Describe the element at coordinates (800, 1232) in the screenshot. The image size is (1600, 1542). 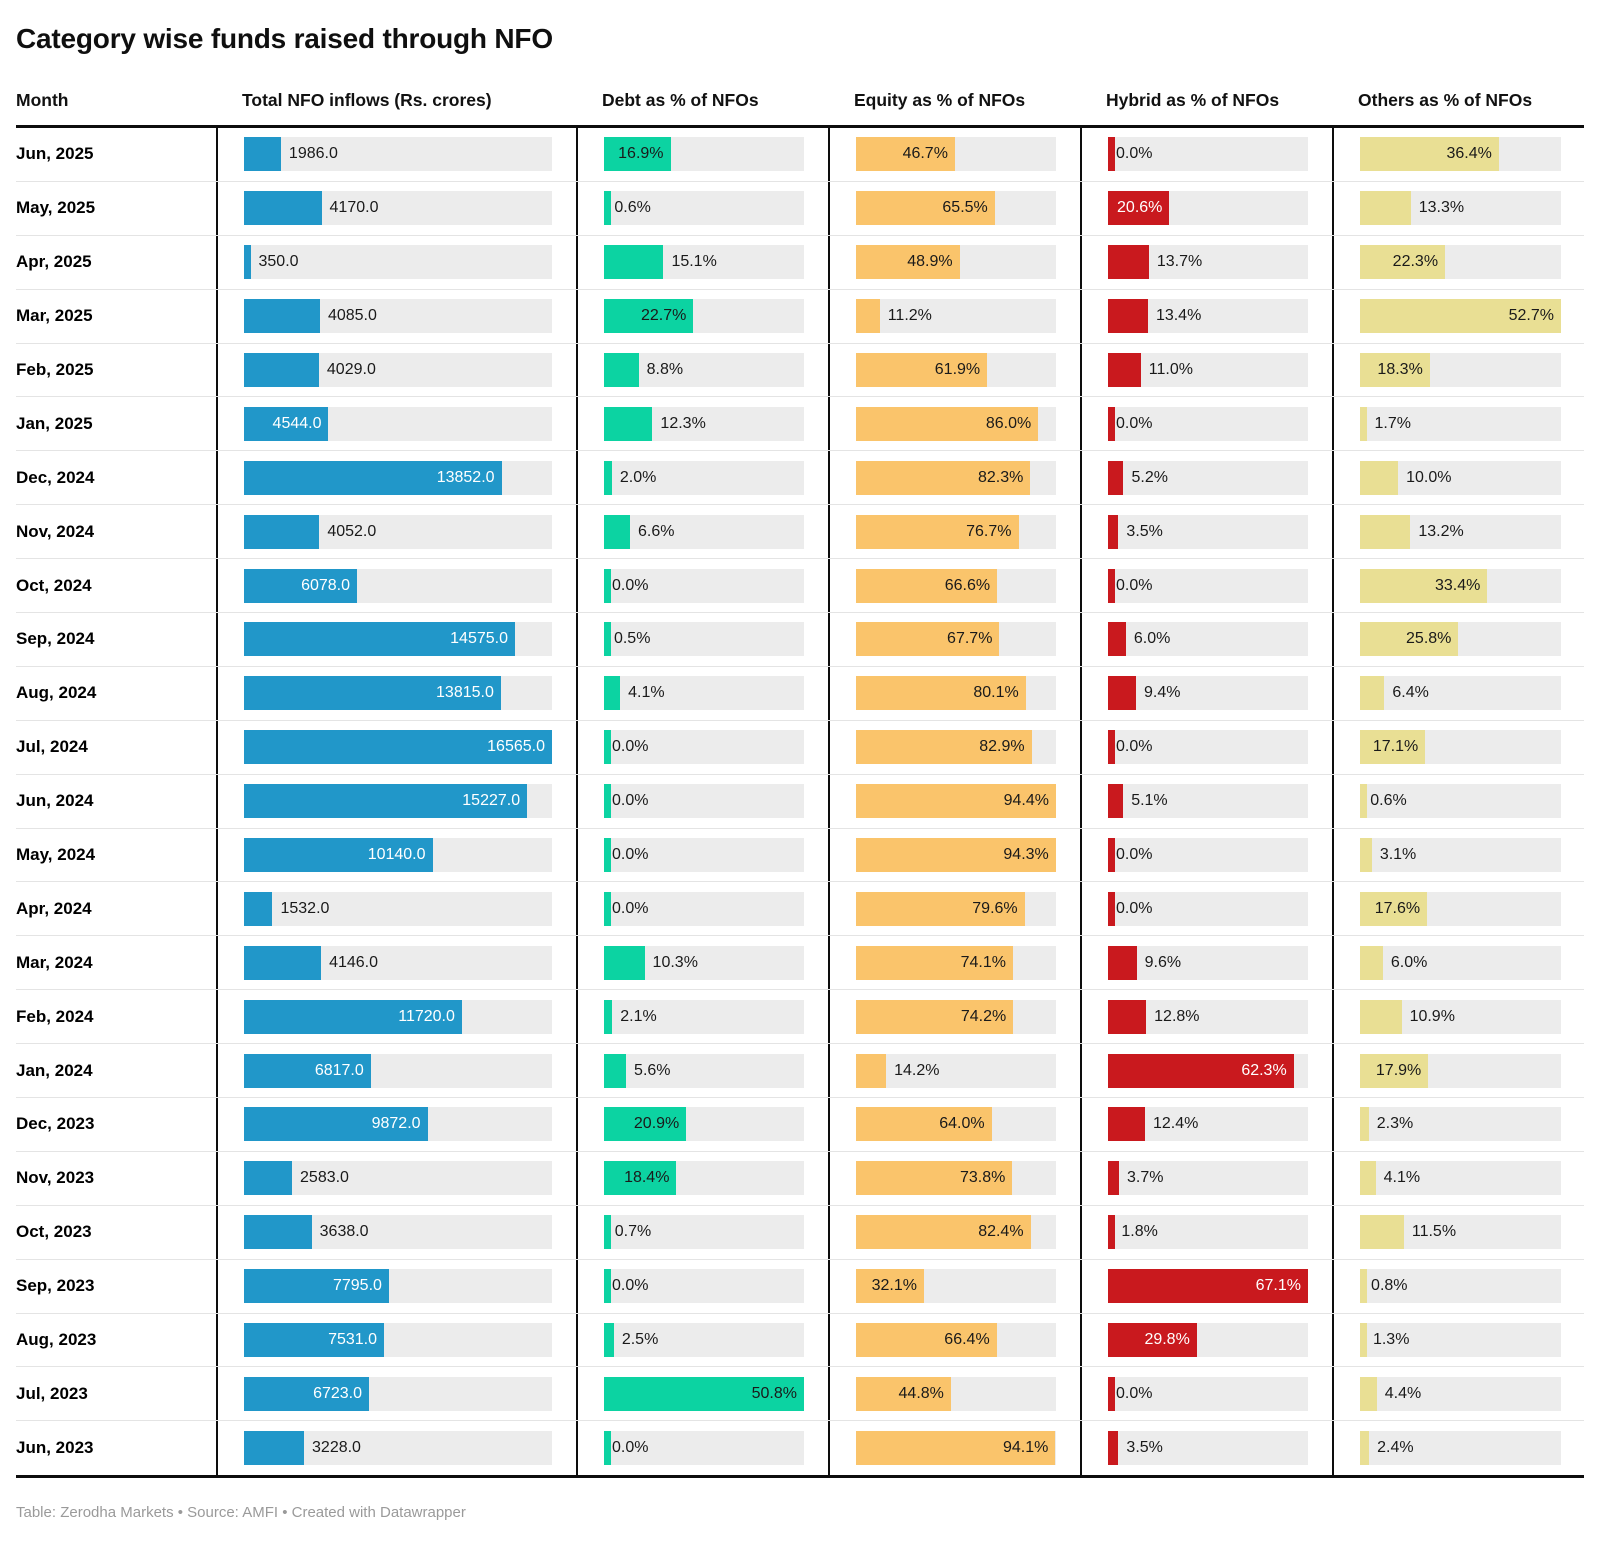
I see `table-row: Oct, 2023 3638.0 0.7% 82.4% 1.8% 11.5%` at that location.